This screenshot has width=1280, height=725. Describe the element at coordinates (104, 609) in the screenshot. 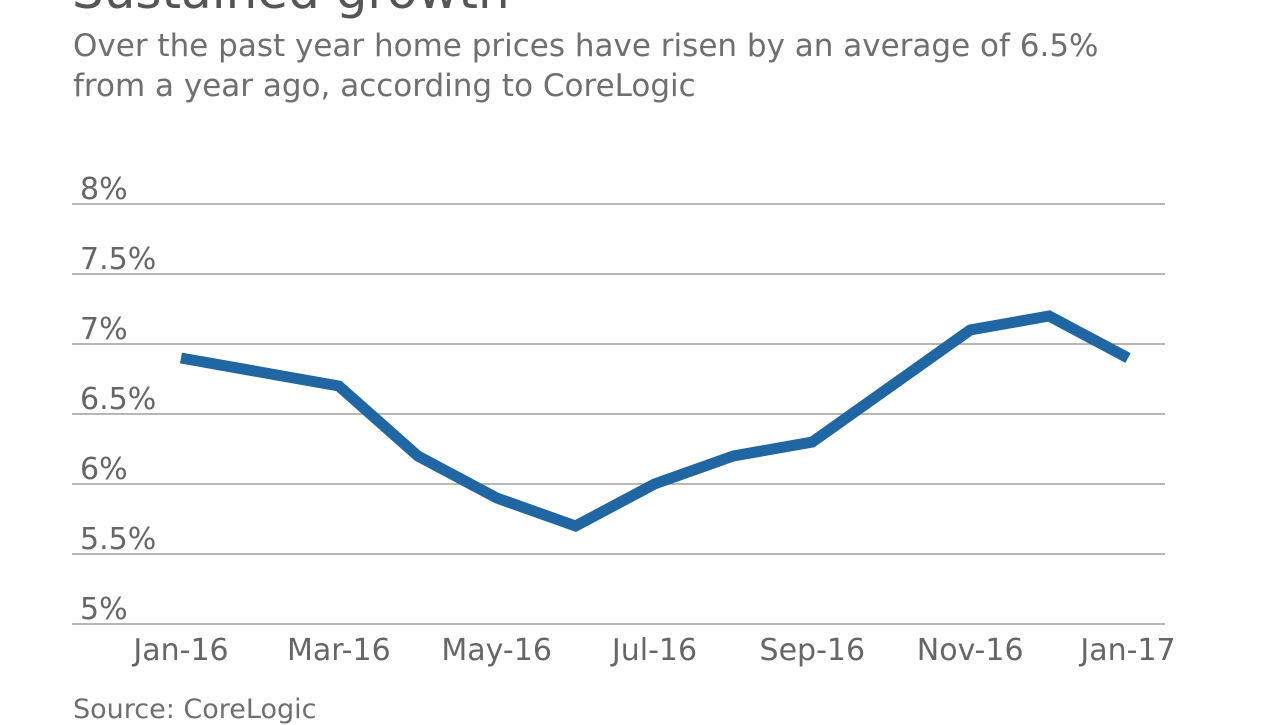

I see `y-tick-label: 5%` at that location.